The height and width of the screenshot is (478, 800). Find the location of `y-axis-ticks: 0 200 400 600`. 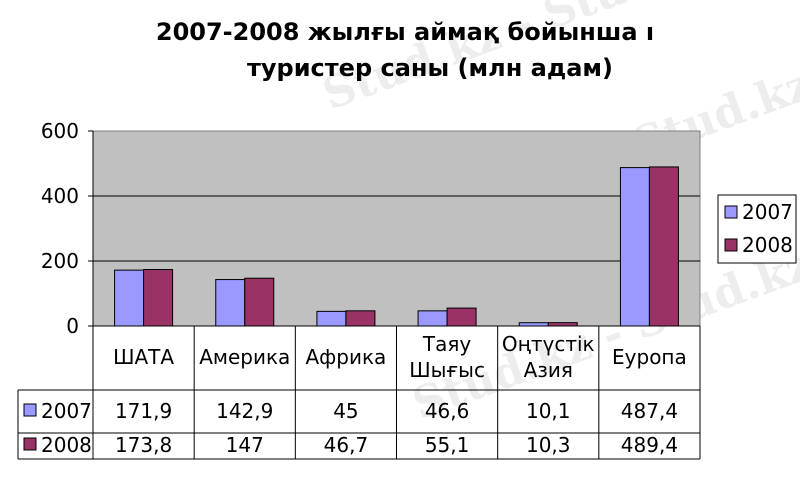

y-axis-ticks: 0 200 400 600 is located at coordinates (67, 228).